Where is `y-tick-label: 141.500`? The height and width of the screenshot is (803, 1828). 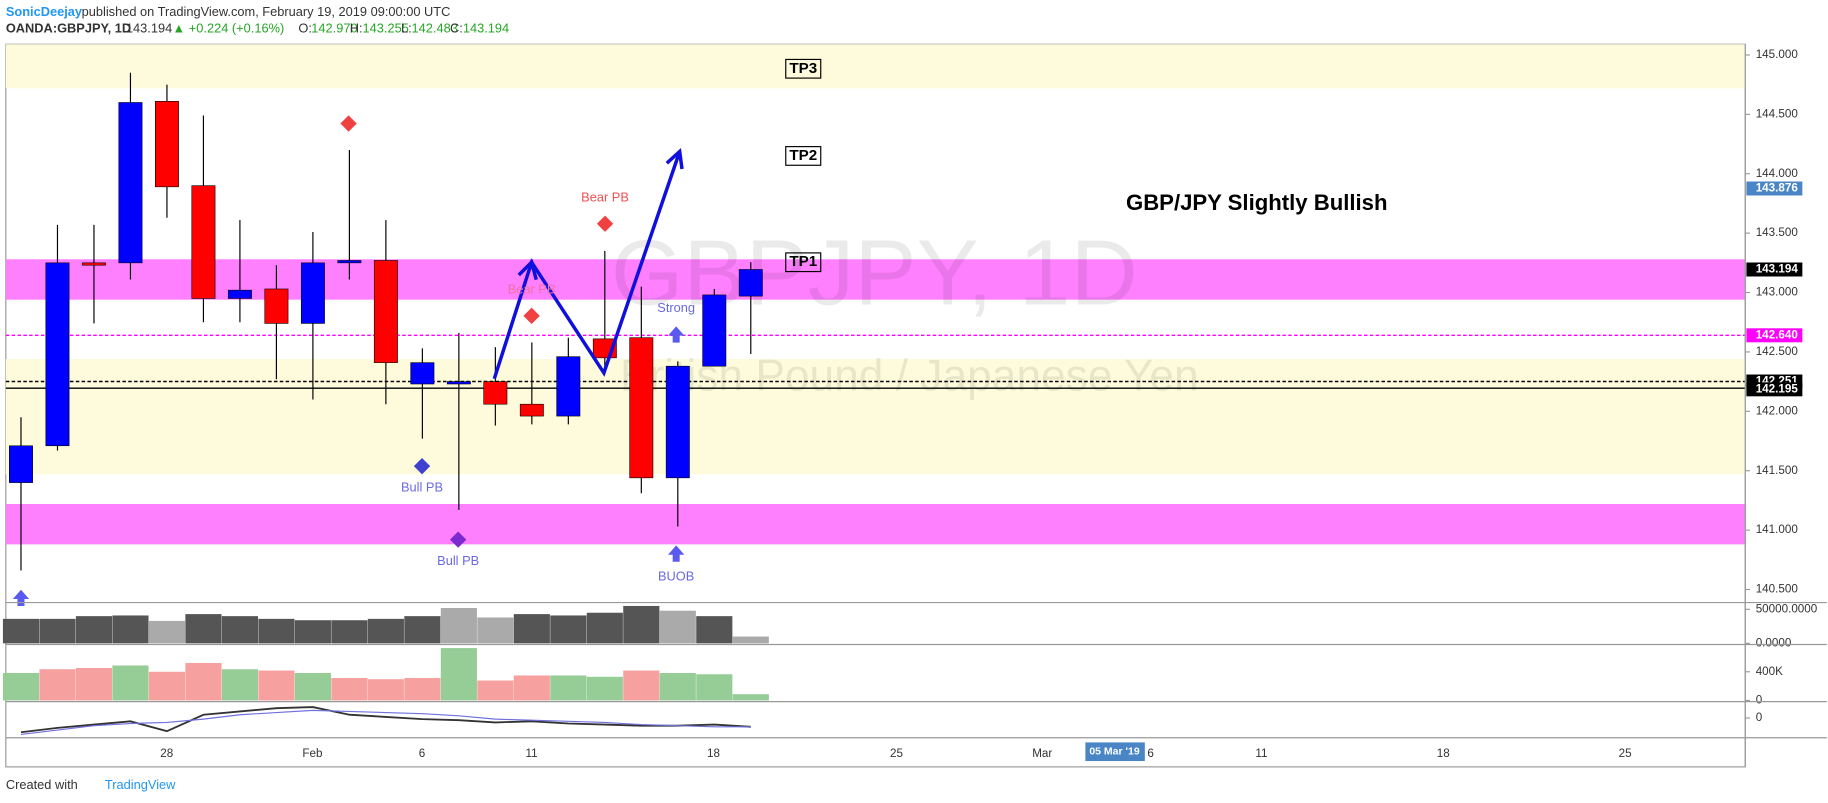 y-tick-label: 141.500 is located at coordinates (1777, 470).